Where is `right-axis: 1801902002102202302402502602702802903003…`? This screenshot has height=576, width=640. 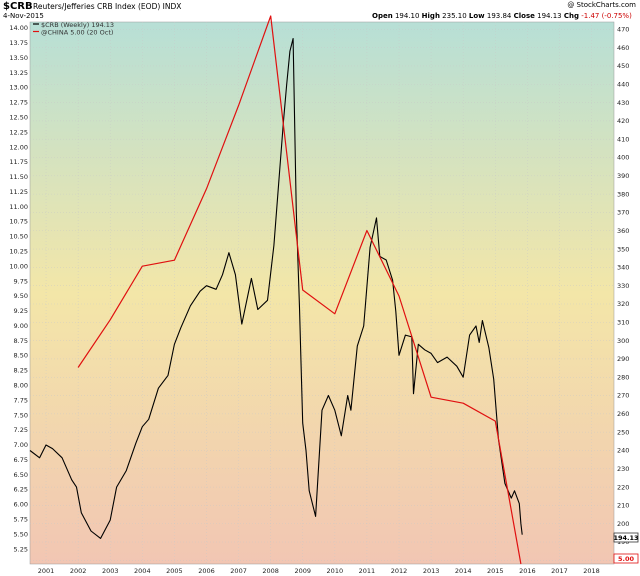 right-axis: 1801902002102202302402502602702802903003… is located at coordinates (623, 295).